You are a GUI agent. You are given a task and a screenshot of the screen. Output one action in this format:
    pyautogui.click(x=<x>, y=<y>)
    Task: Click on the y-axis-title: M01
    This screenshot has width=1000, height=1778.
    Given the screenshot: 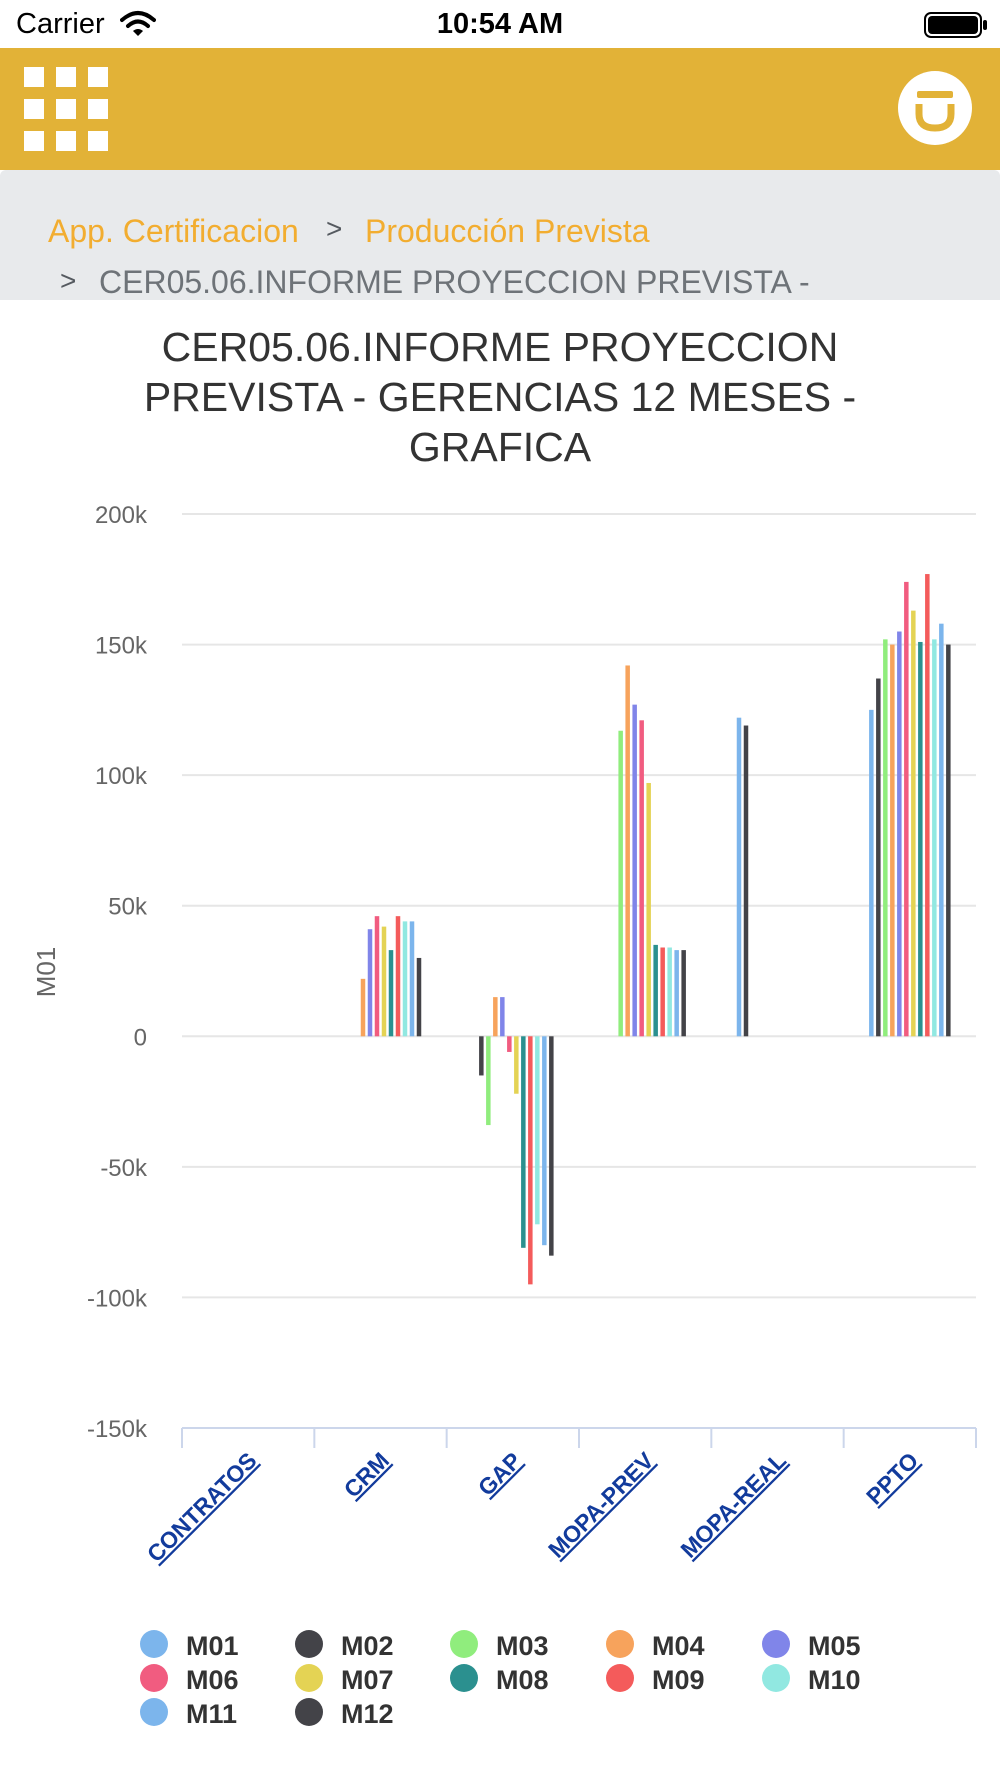 What is the action you would take?
    pyautogui.click(x=46, y=972)
    